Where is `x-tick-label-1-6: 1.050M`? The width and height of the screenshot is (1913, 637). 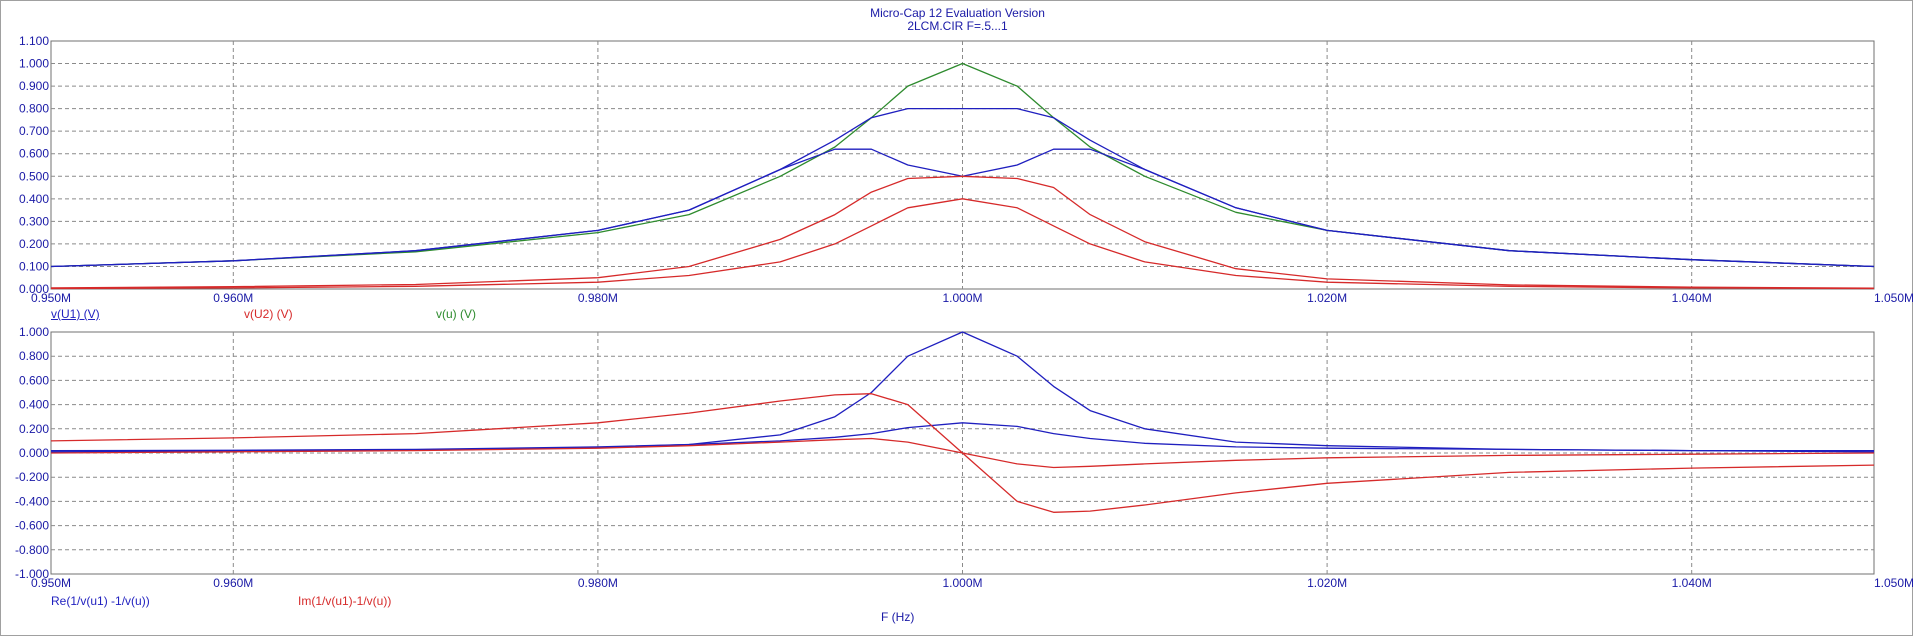
x-tick-label-1-6: 1.050M is located at coordinates (1893, 583).